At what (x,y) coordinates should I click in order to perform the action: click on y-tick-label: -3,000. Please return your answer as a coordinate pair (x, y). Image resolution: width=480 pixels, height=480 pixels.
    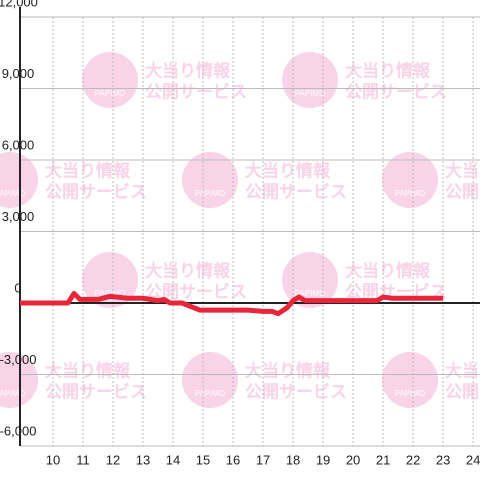
    Looking at the image, I should click on (18, 359).